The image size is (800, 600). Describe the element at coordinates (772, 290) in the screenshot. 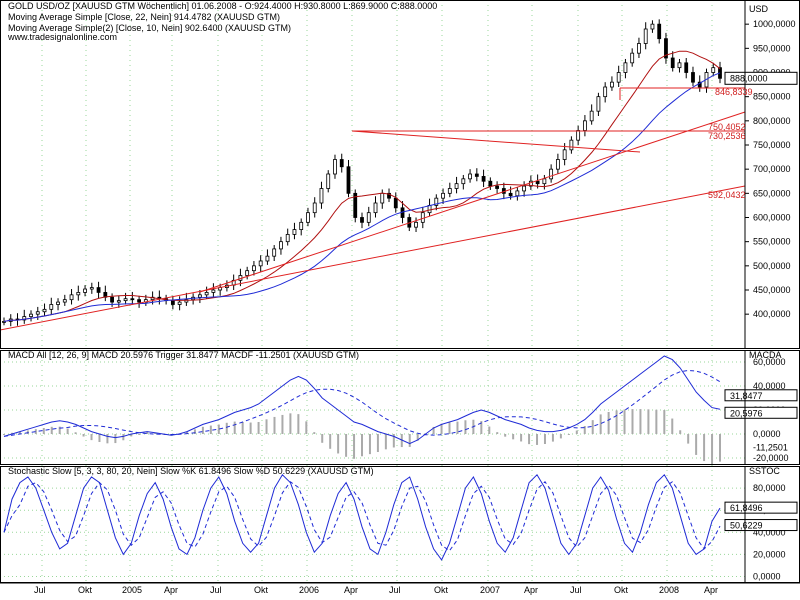

I see `price-tick-label: 450,0000` at that location.